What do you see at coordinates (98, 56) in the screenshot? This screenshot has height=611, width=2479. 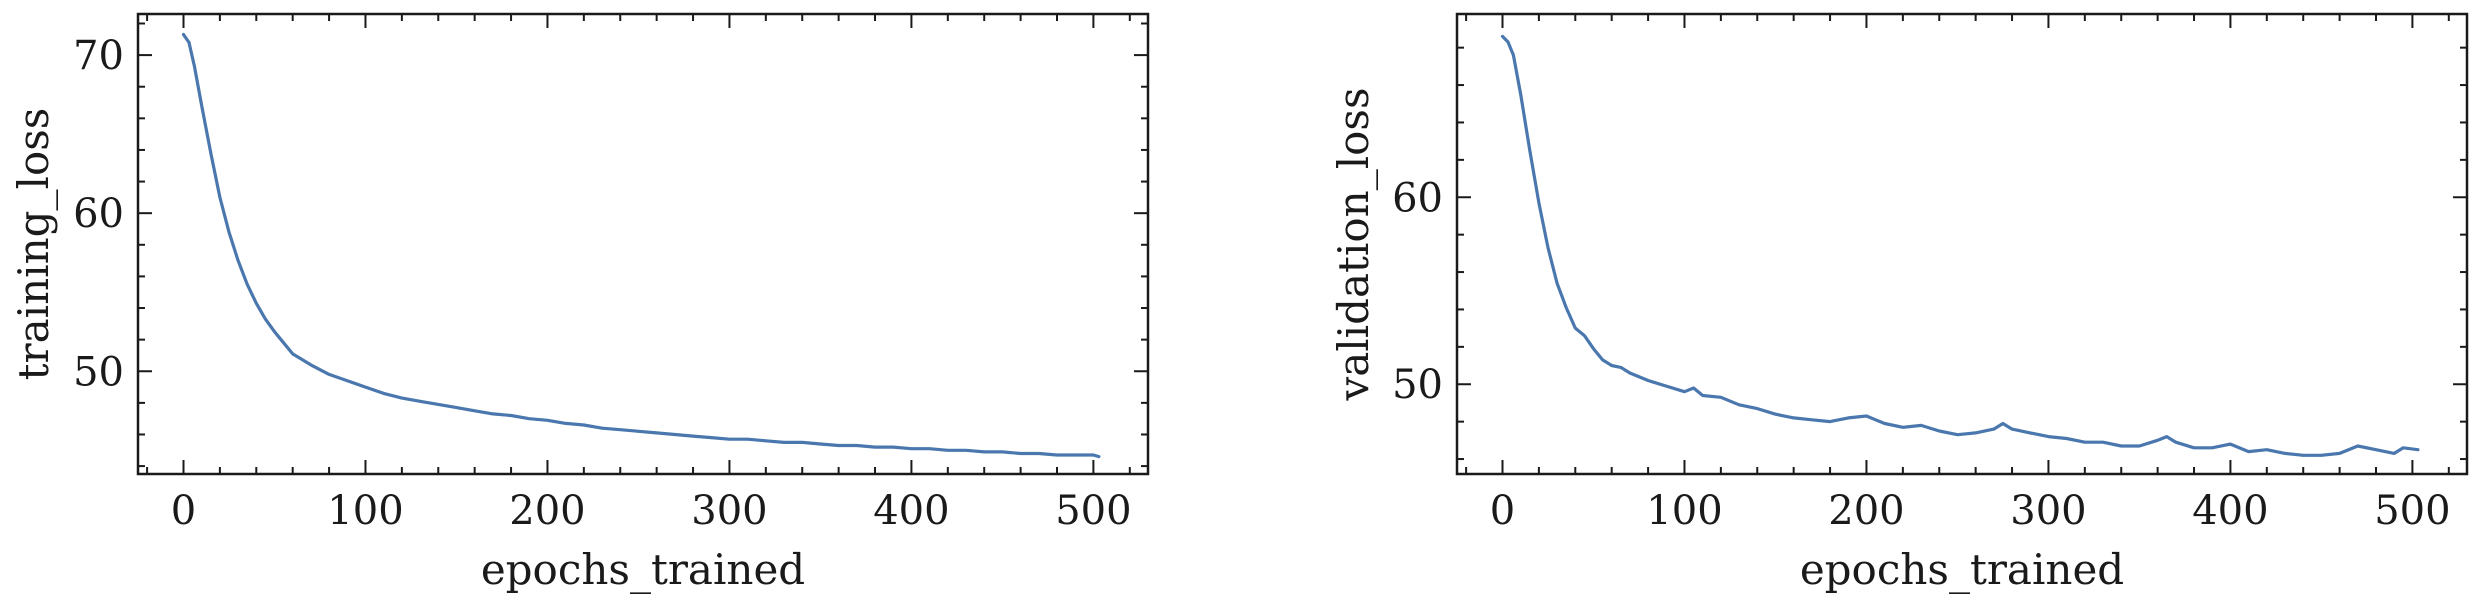 I see `y-tick-label: 70` at bounding box center [98, 56].